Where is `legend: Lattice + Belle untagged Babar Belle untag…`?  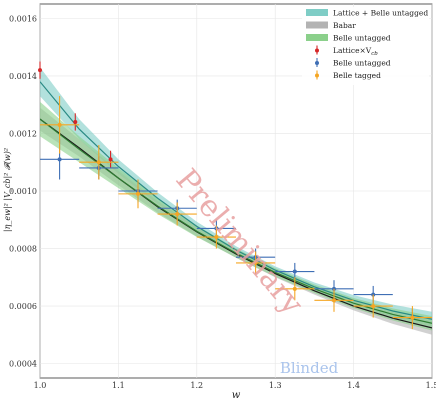
legend: Lattice + Belle untagged Babar Belle untag… is located at coordinates (365, 46).